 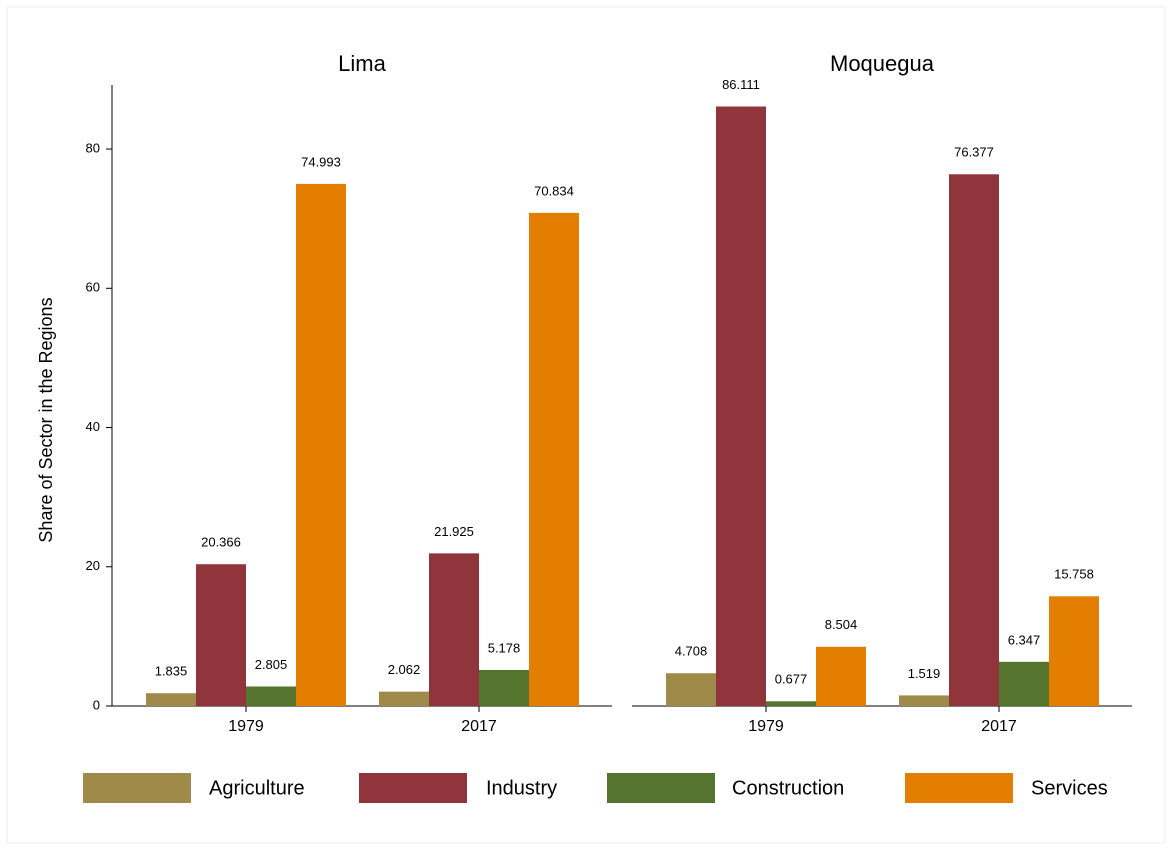 I want to click on legend-label: Agriculture, so click(x=257, y=788).